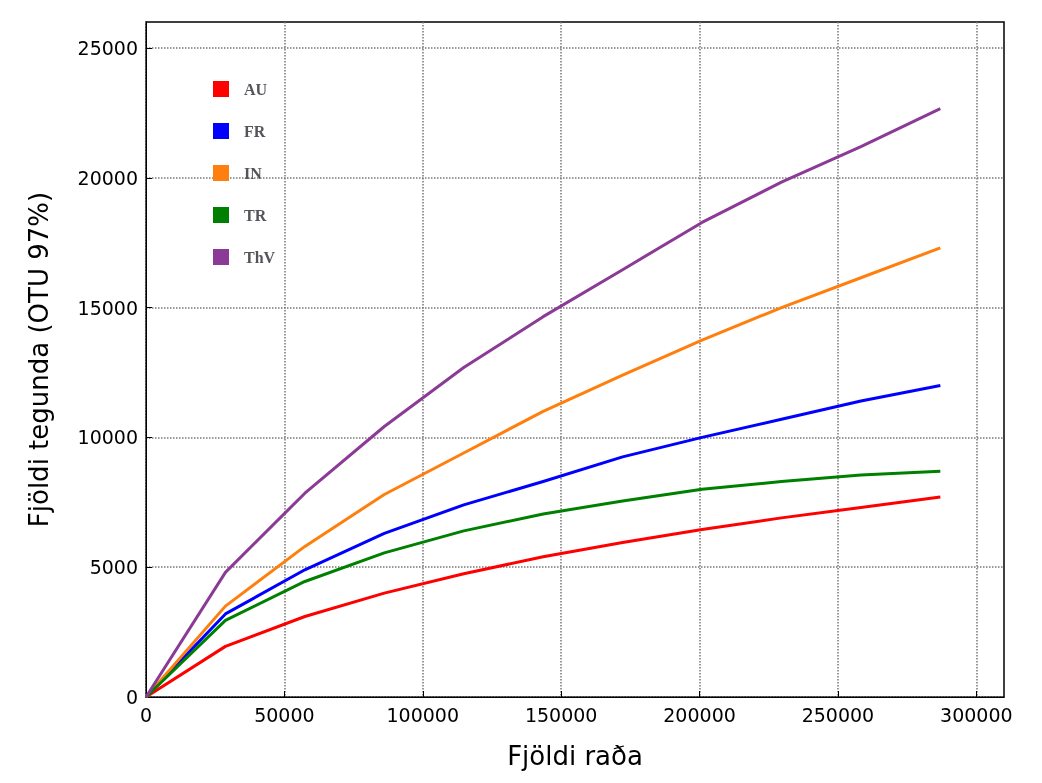 Image resolution: width=1042 pixels, height=783 pixels. I want to click on x-tick-label: 150000, so click(561, 714).